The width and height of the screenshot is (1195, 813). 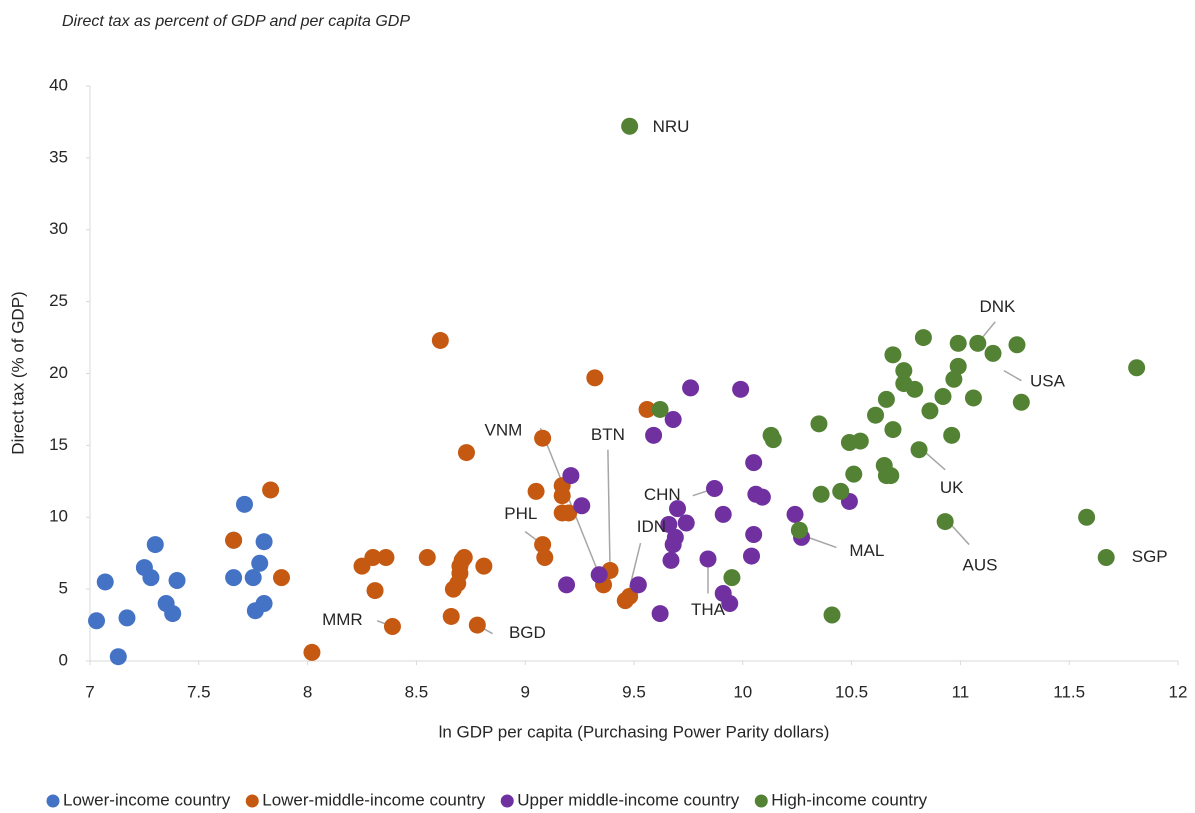 I want to click on y-tick-label: 15, so click(x=58, y=444).